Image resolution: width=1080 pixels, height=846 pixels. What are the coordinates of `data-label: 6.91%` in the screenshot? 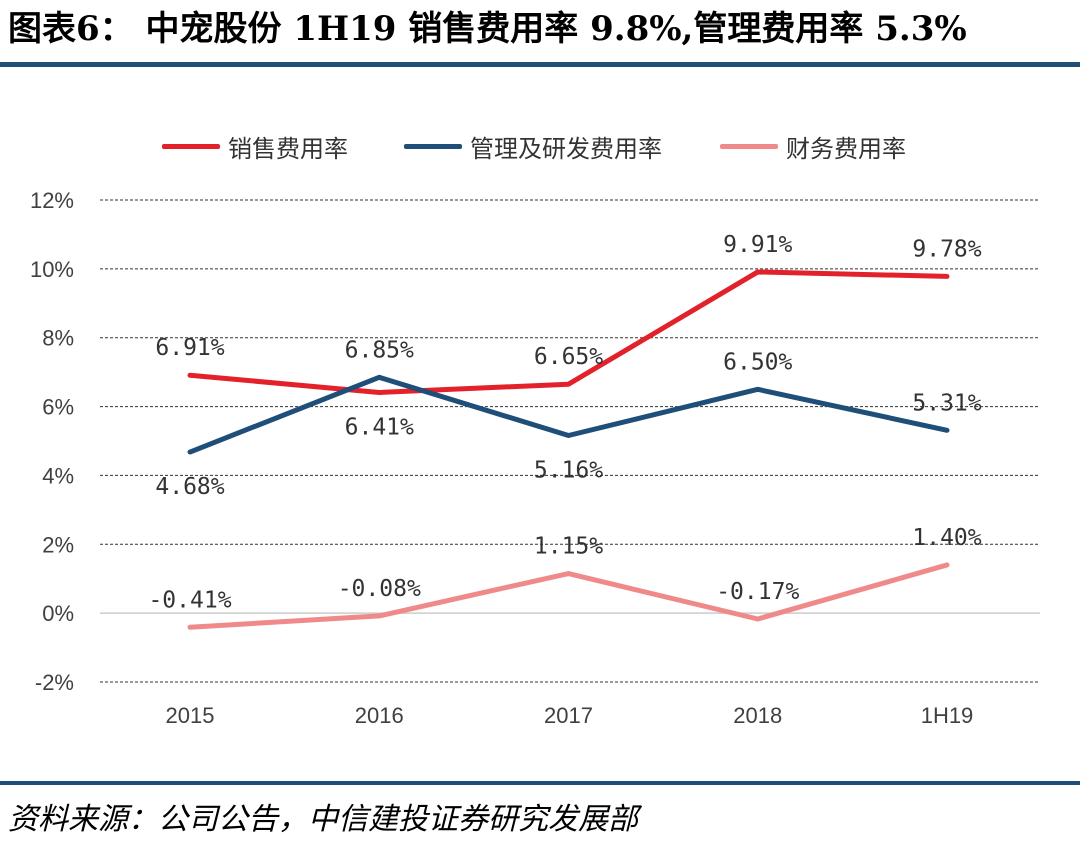 It's located at (189, 348).